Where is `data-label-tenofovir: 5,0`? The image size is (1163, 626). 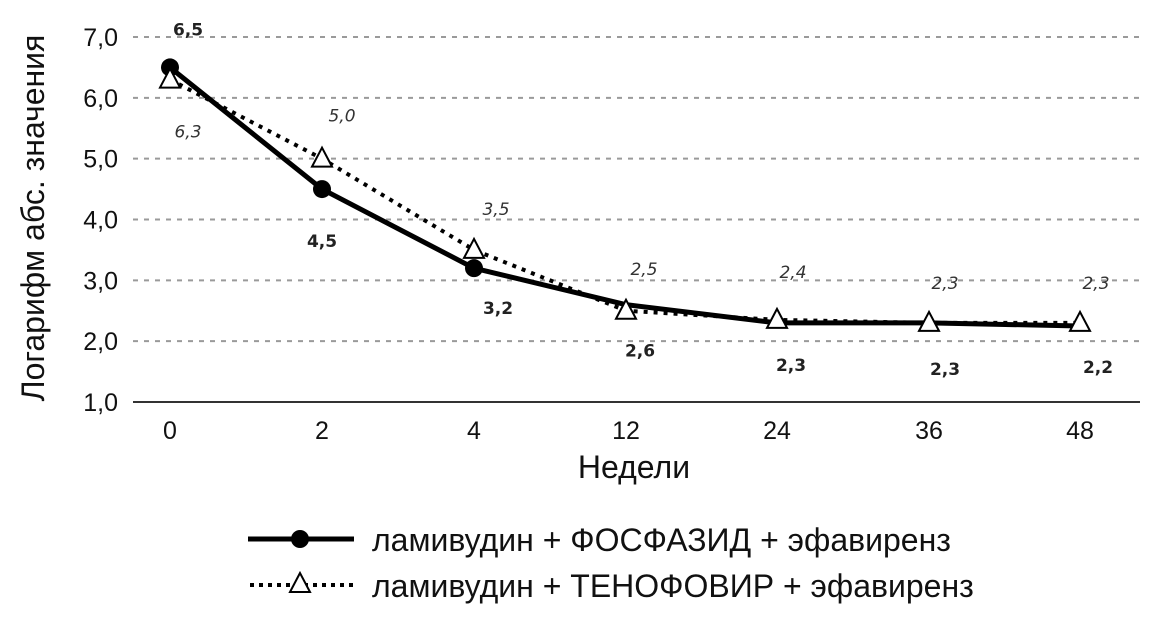
data-label-tenofovir: 5,0 is located at coordinates (341, 117).